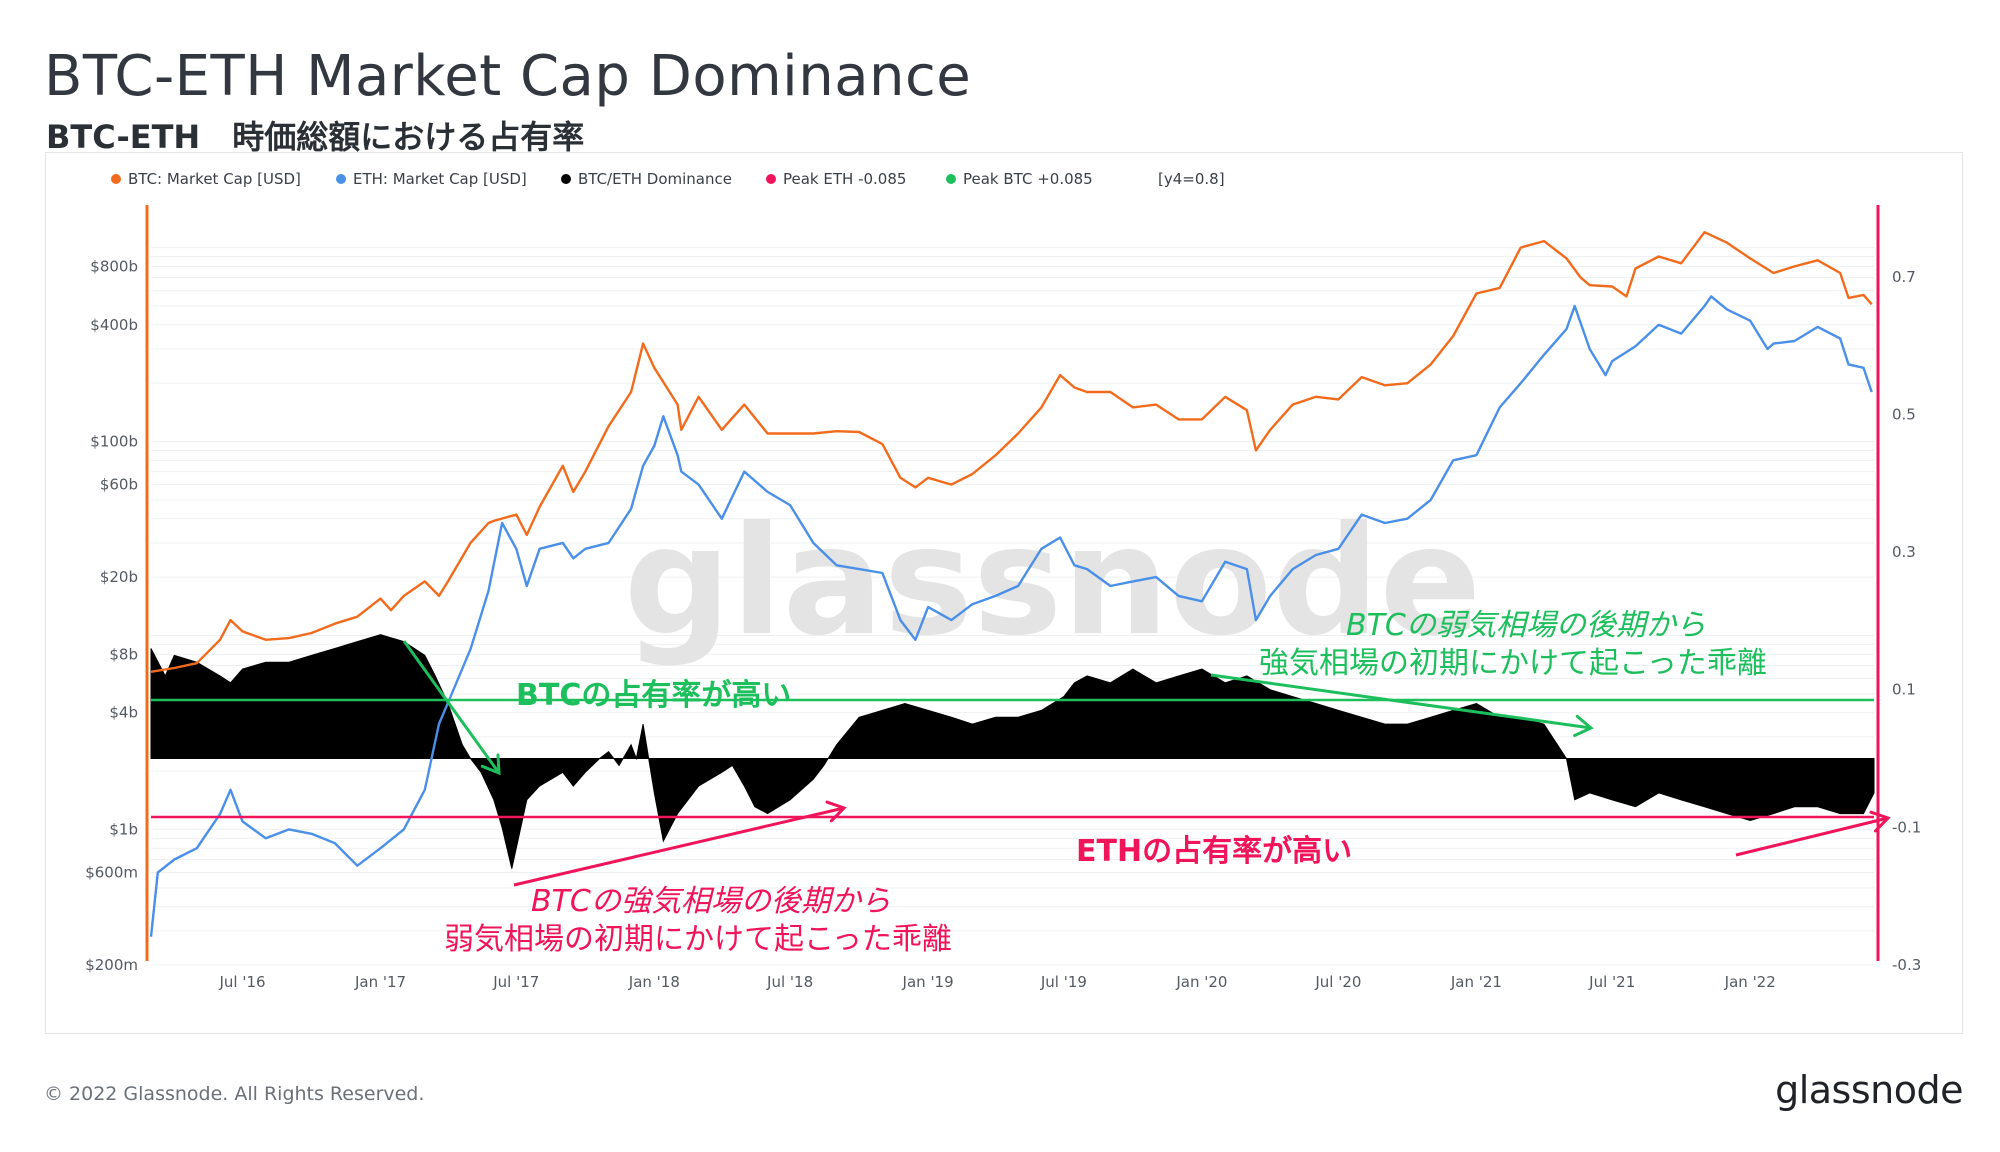 This screenshot has height=1152, width=2000. I want to click on annotation-bull-late-line1: BTCの強気相場の後期から, so click(711, 901).